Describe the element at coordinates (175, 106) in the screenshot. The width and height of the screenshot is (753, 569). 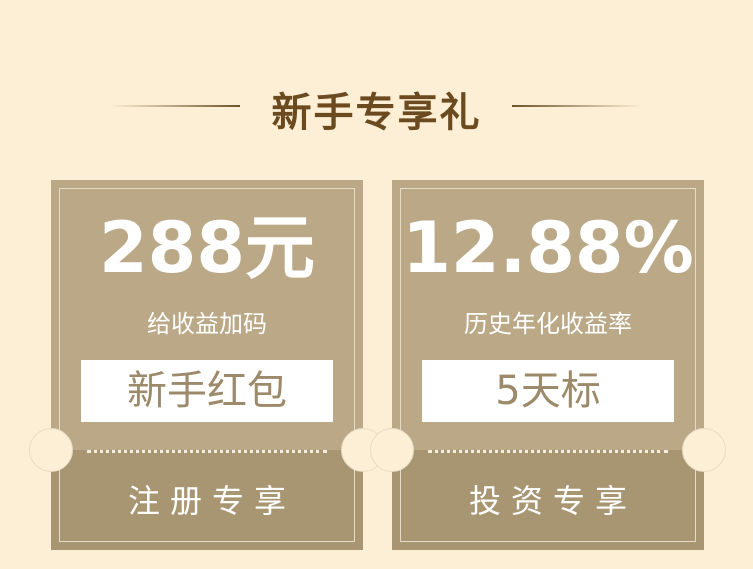
I see `title-divider-left` at that location.